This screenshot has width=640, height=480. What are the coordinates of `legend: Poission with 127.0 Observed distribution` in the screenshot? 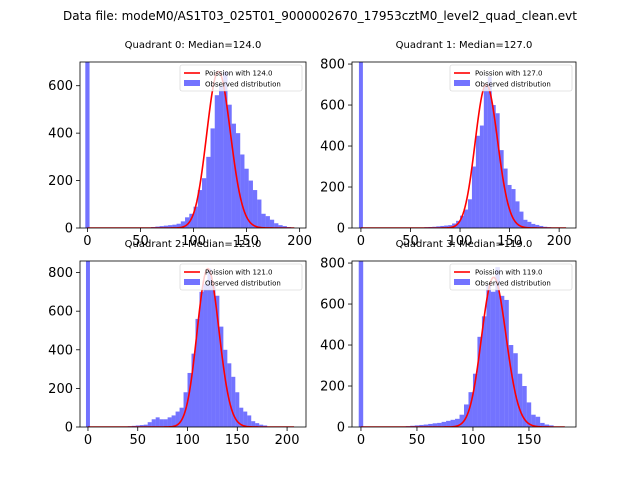 It's located at (511, 78).